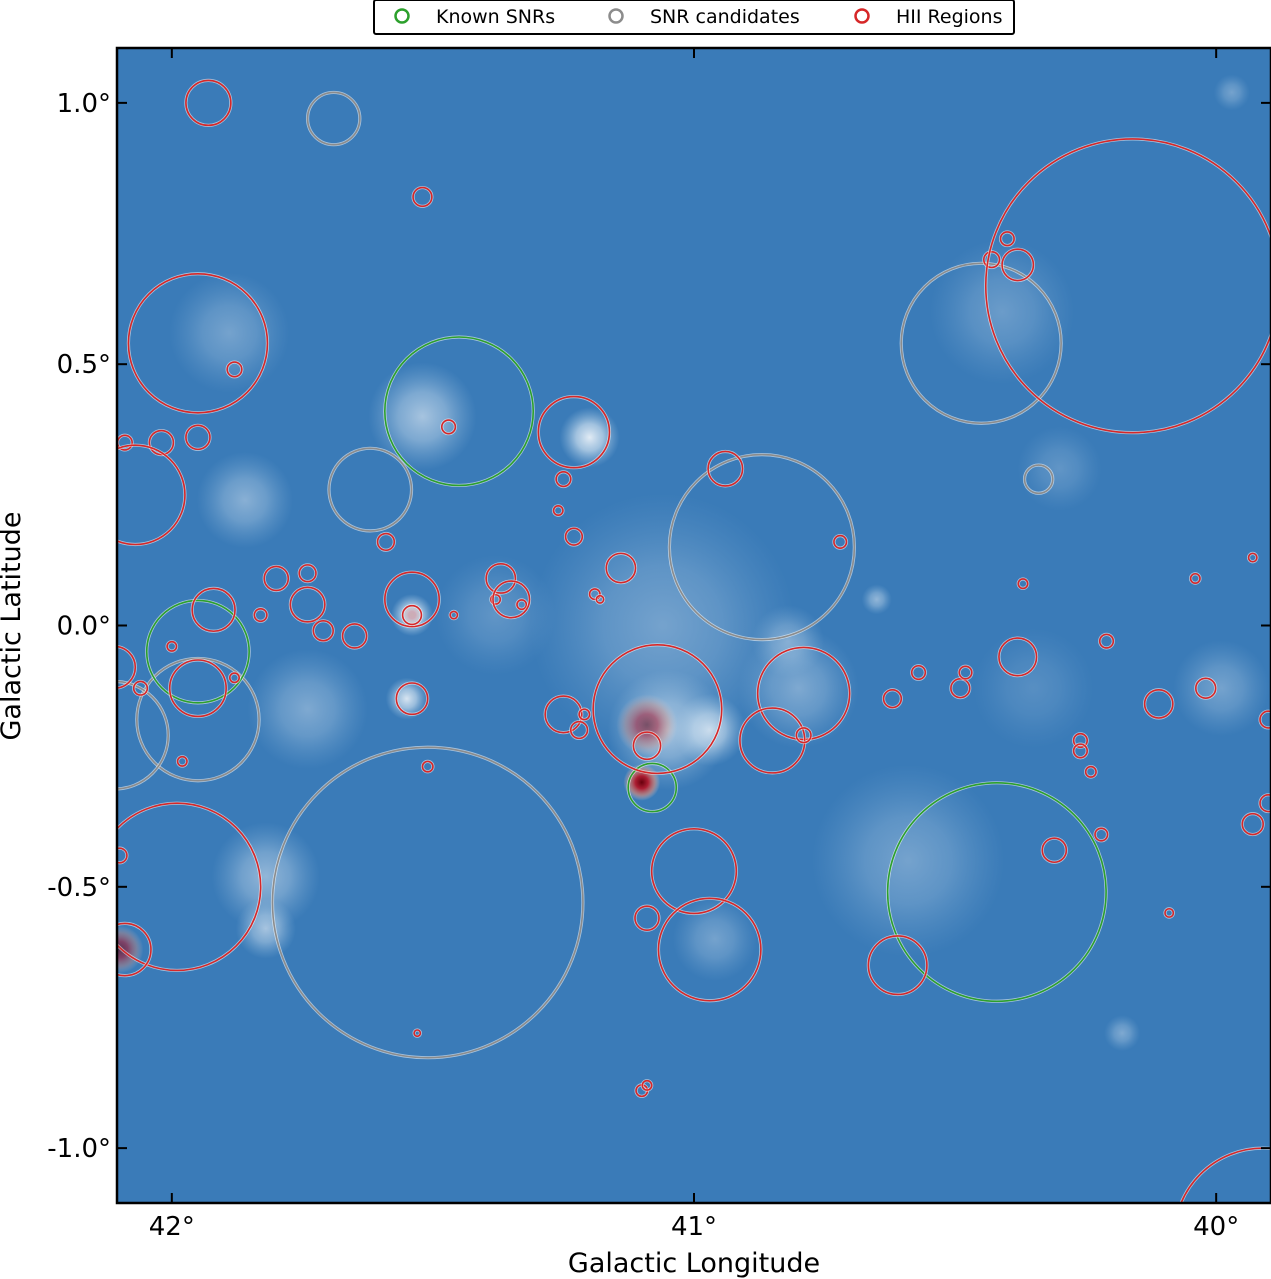  What do you see at coordinates (495, 17) in the screenshot?
I see `legend-label: Known SNRs` at bounding box center [495, 17].